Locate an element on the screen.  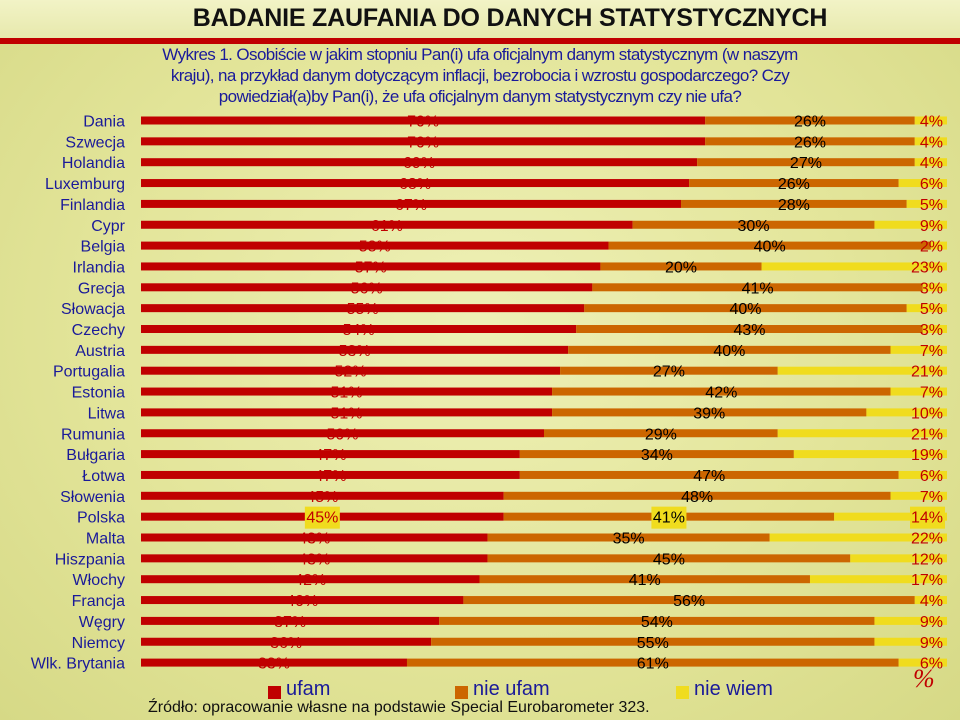
bar-nie-wiem-niemcy is located at coordinates (910, 641).